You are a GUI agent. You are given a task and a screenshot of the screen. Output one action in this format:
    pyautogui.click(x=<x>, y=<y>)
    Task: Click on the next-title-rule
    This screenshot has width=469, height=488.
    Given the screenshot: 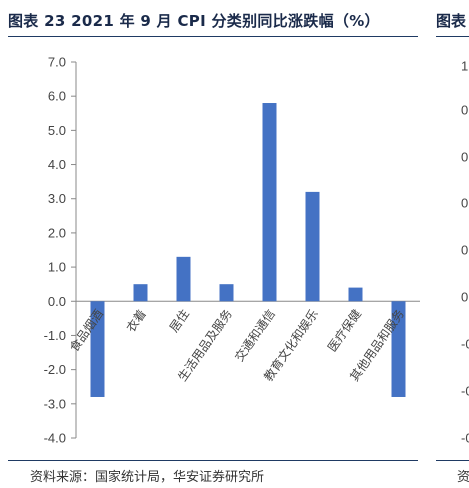 What is the action you would take?
    pyautogui.click(x=452, y=36)
    